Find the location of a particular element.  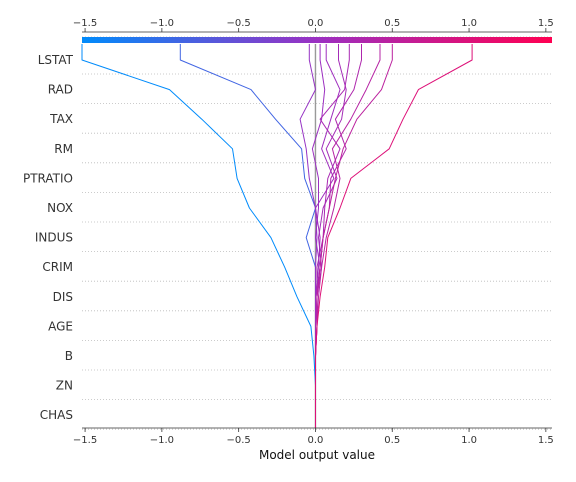

feature-label: AGE is located at coordinates (60, 326).